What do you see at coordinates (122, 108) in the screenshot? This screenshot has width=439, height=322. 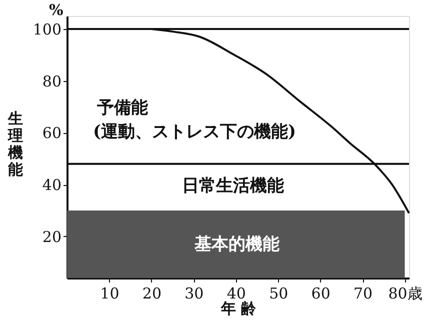 I see `annotation: 予備能` at bounding box center [122, 108].